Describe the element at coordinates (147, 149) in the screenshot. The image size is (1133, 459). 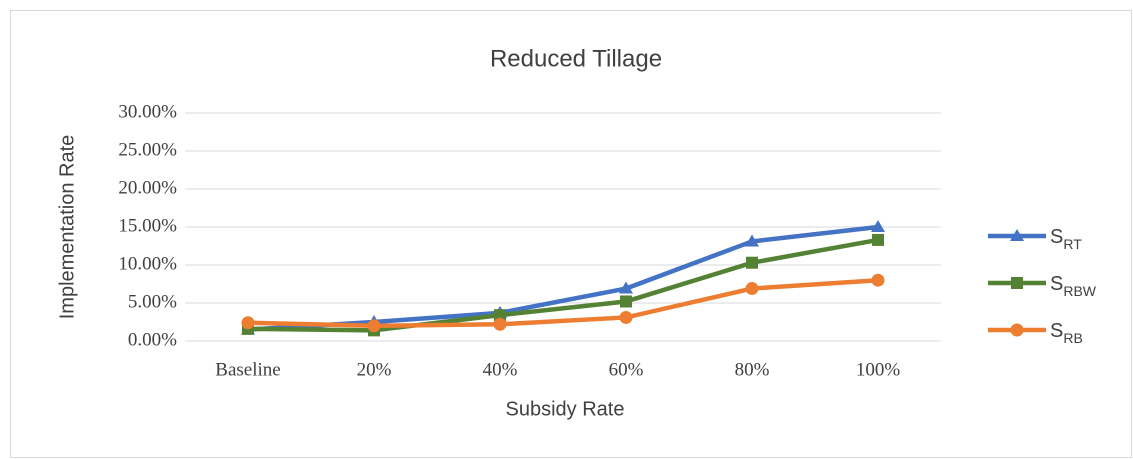
I see `y-tick-label: 25.00%` at that location.